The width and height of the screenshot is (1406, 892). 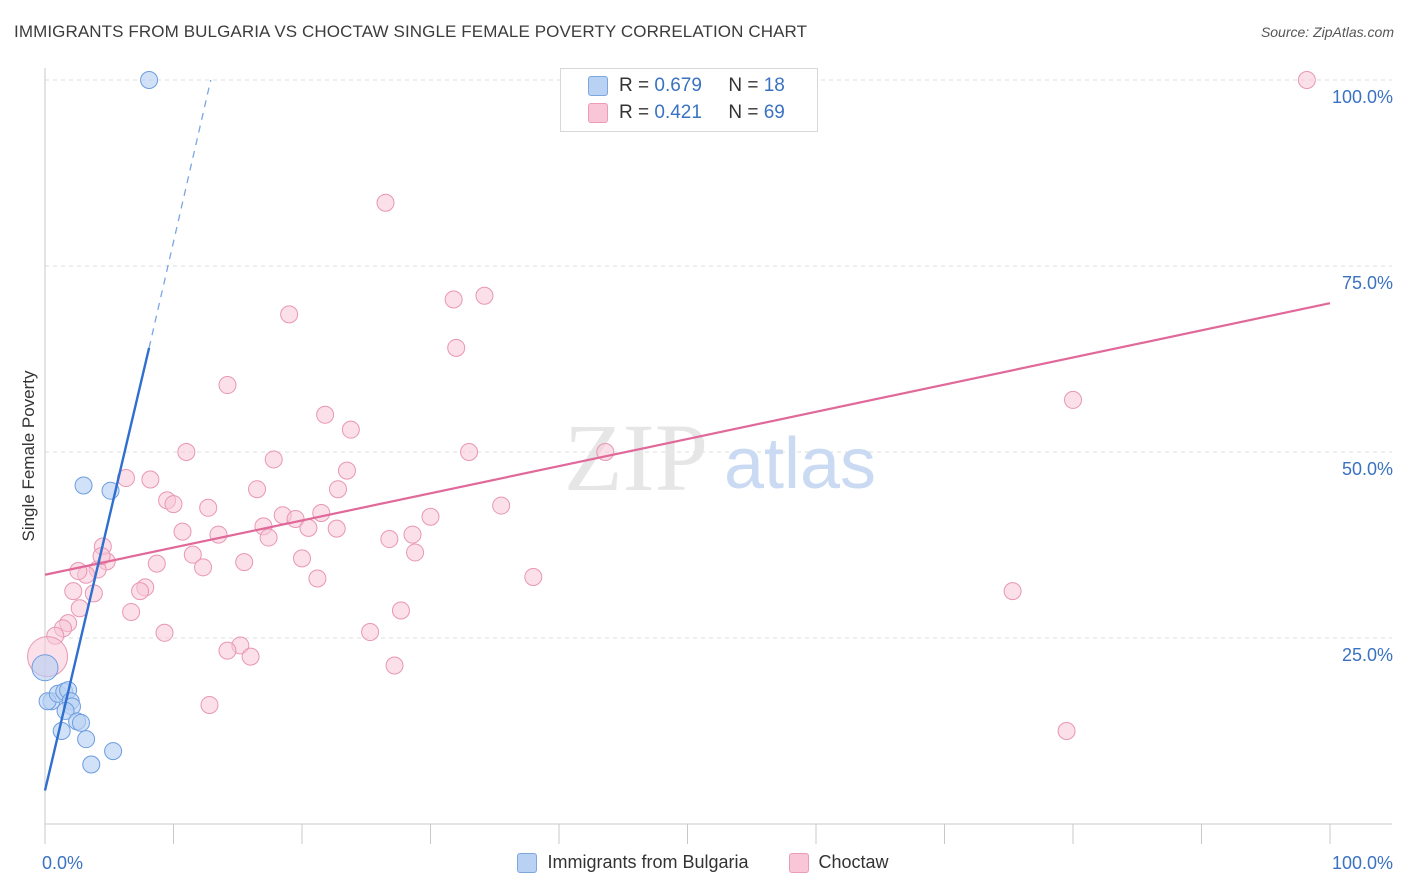 I want to click on n-value: 69, so click(x=774, y=112).